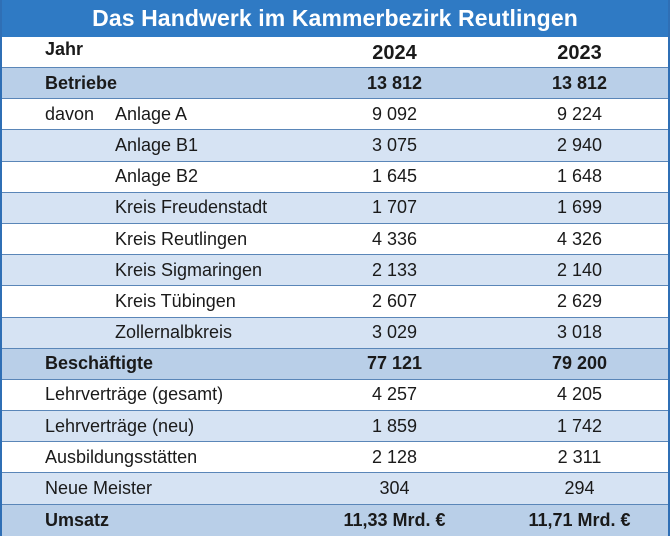 The height and width of the screenshot is (536, 670). What do you see at coordinates (181, 238) in the screenshot?
I see `row-label: Kreis Reutlingen` at bounding box center [181, 238].